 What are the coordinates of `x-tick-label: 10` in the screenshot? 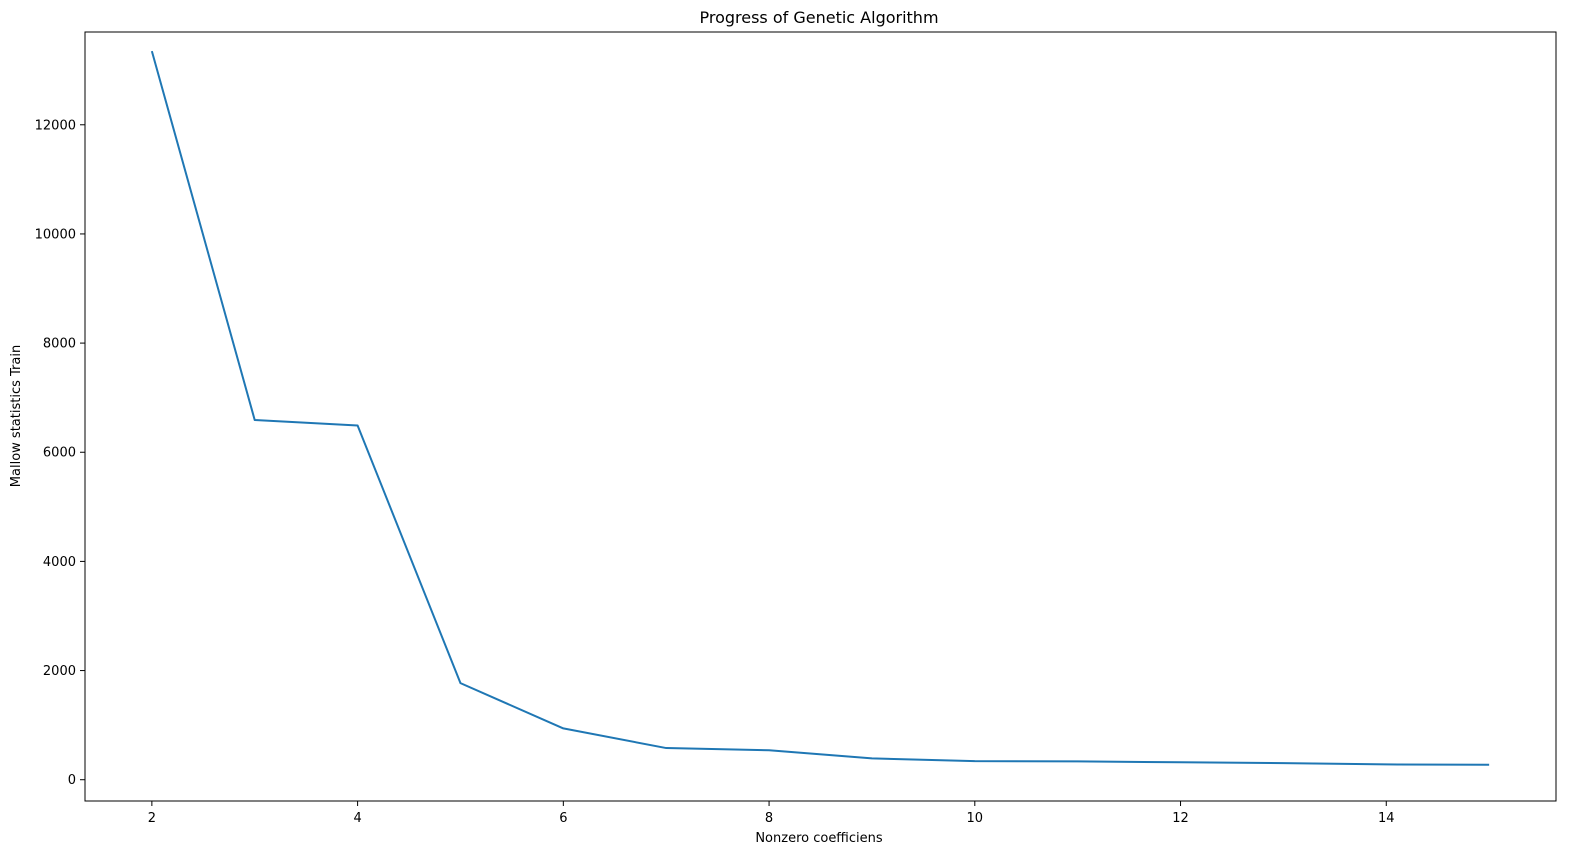 It's located at (975, 818).